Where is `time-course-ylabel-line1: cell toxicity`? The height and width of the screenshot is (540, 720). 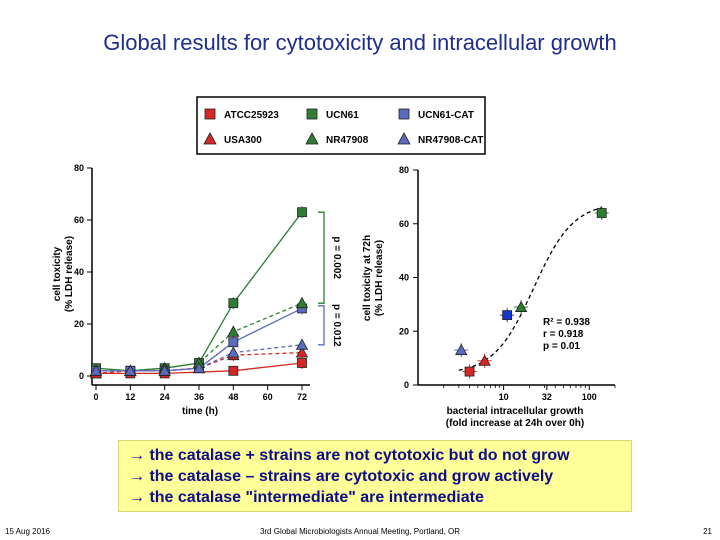 time-course-ylabel-line1: cell toxicity is located at coordinates (57, 273).